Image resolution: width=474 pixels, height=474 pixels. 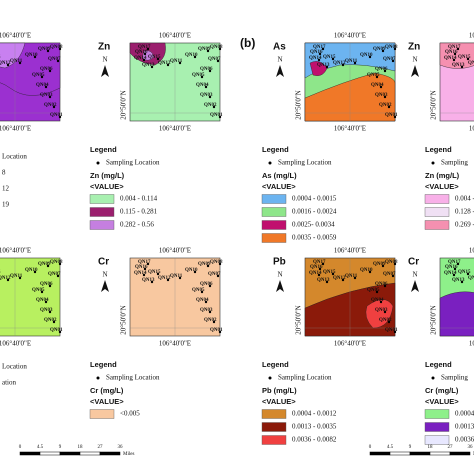 What do you see at coordinates (314, 212) in the screenshot?
I see `legend-class: 0.0016 - 0.0024` at bounding box center [314, 212].